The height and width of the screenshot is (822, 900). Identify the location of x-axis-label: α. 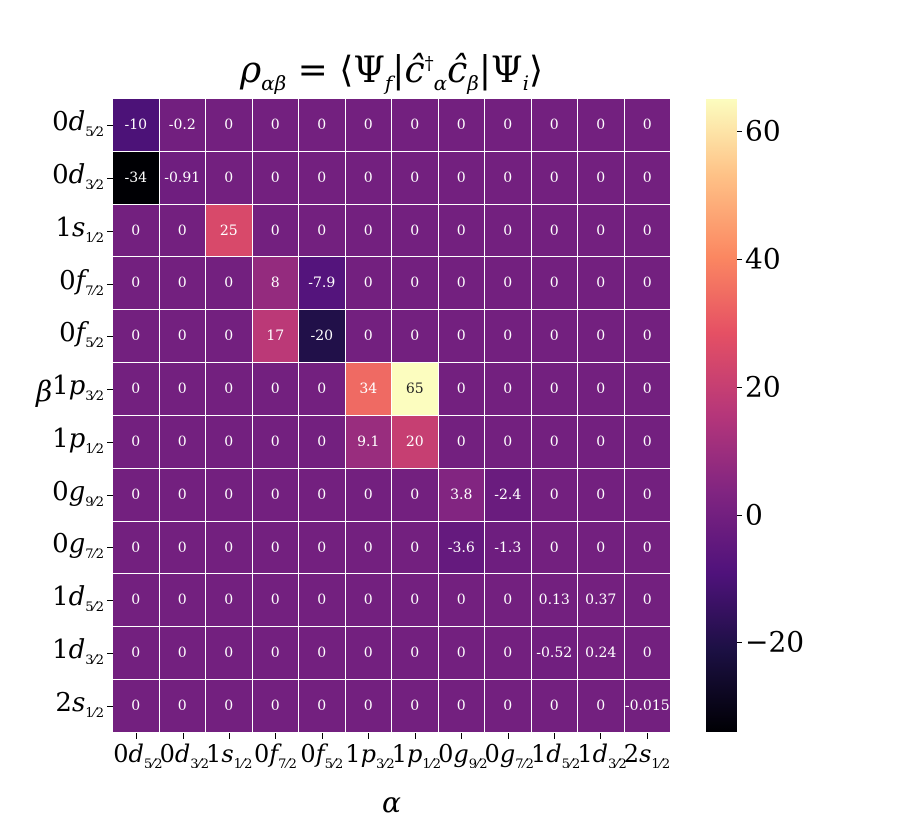
(391, 802).